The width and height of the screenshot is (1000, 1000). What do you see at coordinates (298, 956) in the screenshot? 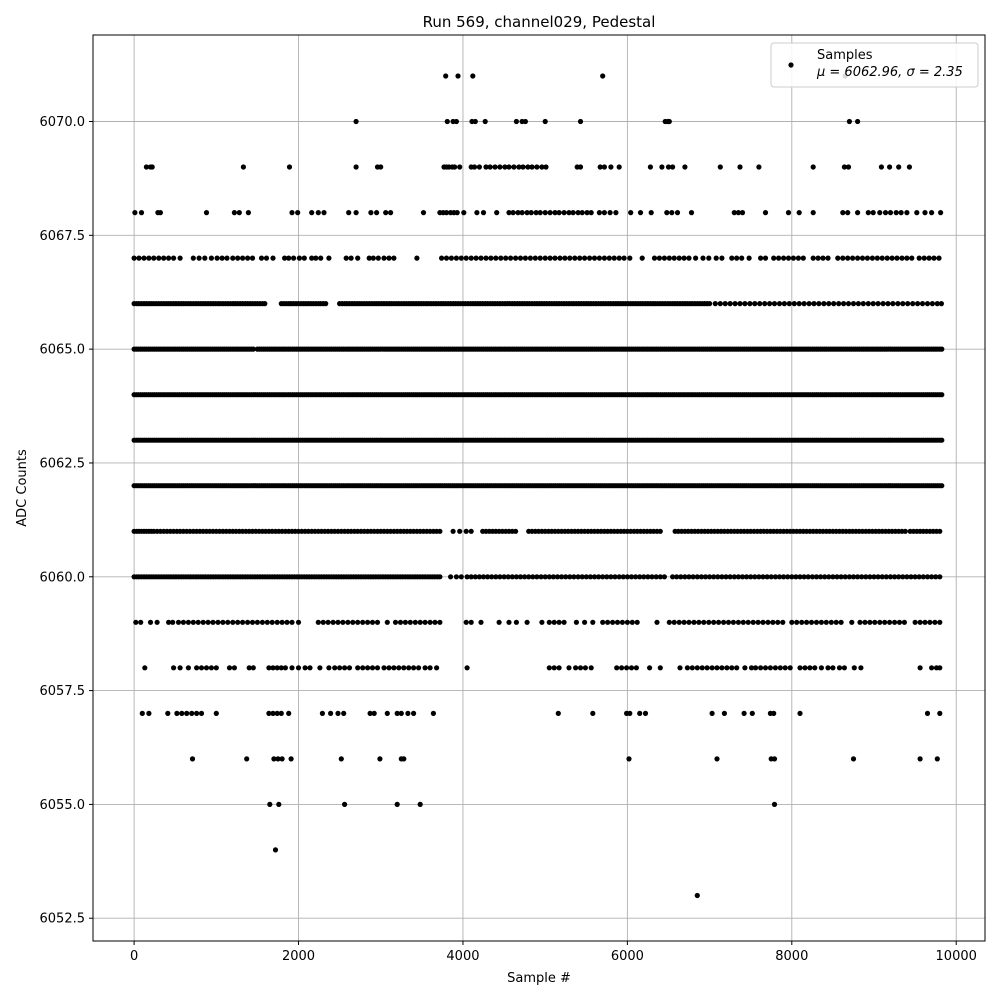
I see `x-tick-label: 2000` at bounding box center [298, 956].